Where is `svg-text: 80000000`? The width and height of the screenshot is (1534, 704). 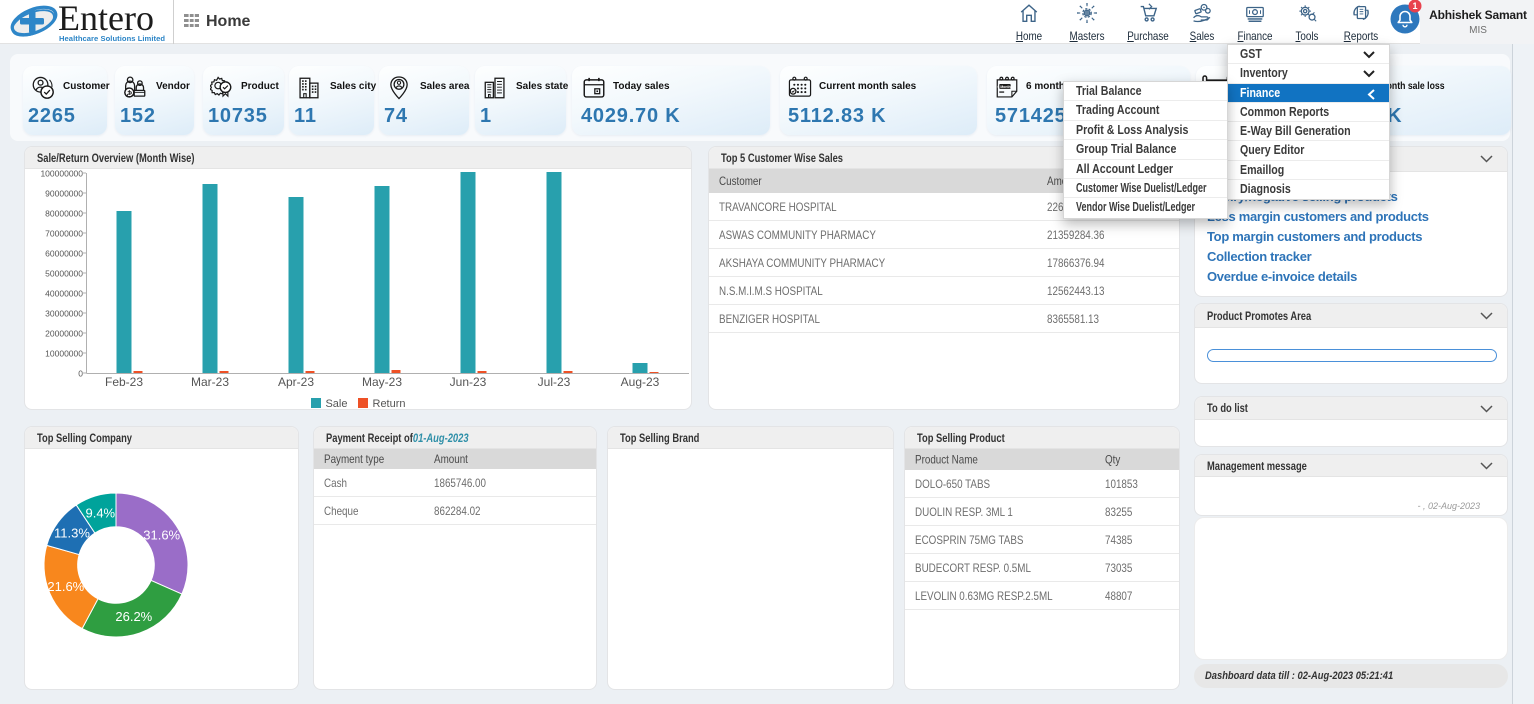 svg-text: 80000000 is located at coordinates (64, 214).